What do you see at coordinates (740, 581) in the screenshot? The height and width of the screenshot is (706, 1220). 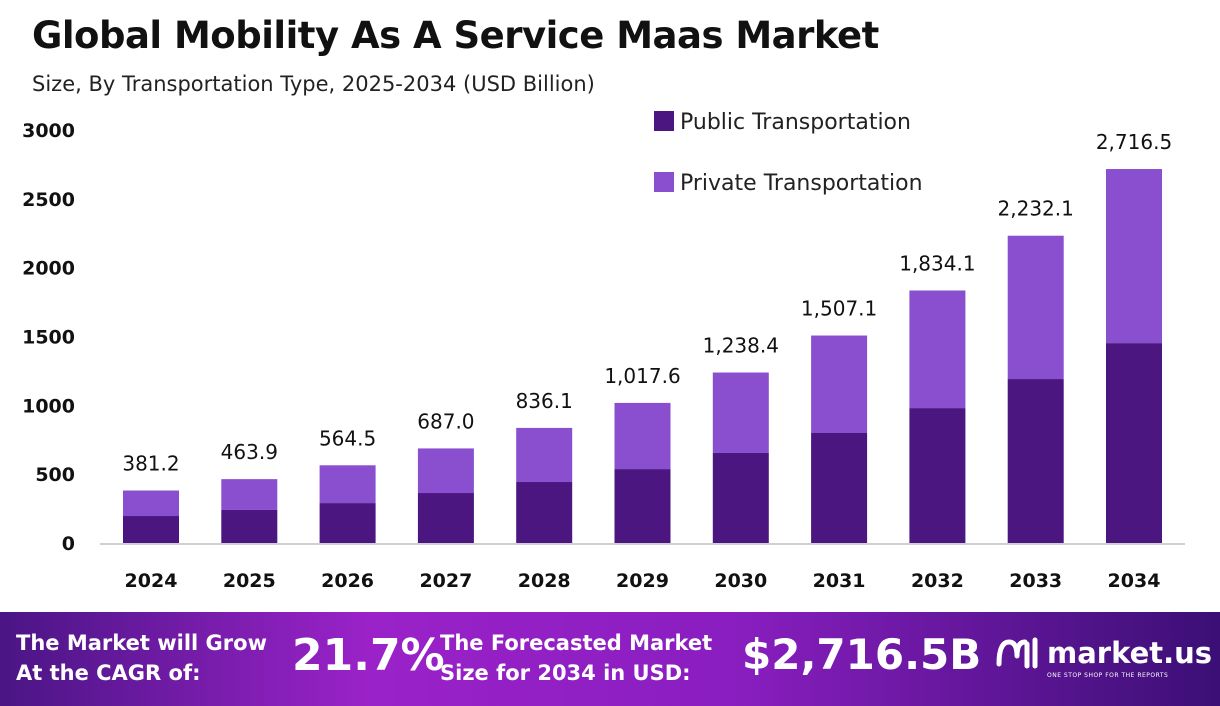 I see `x-tick-label: 2030` at bounding box center [740, 581].